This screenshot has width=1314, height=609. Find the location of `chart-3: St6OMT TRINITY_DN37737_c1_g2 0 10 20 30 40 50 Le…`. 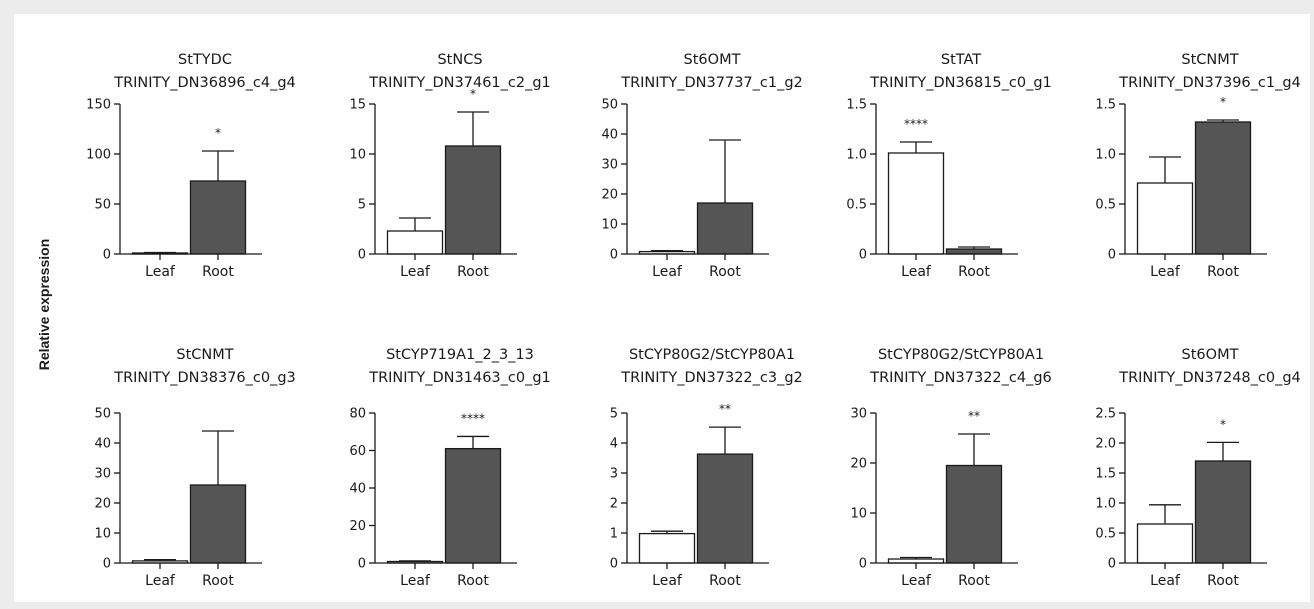

chart-3: St6OMT TRINITY_DN37737_c1_g2 0 10 20 30 40 50 Le… is located at coordinates (701, 166).